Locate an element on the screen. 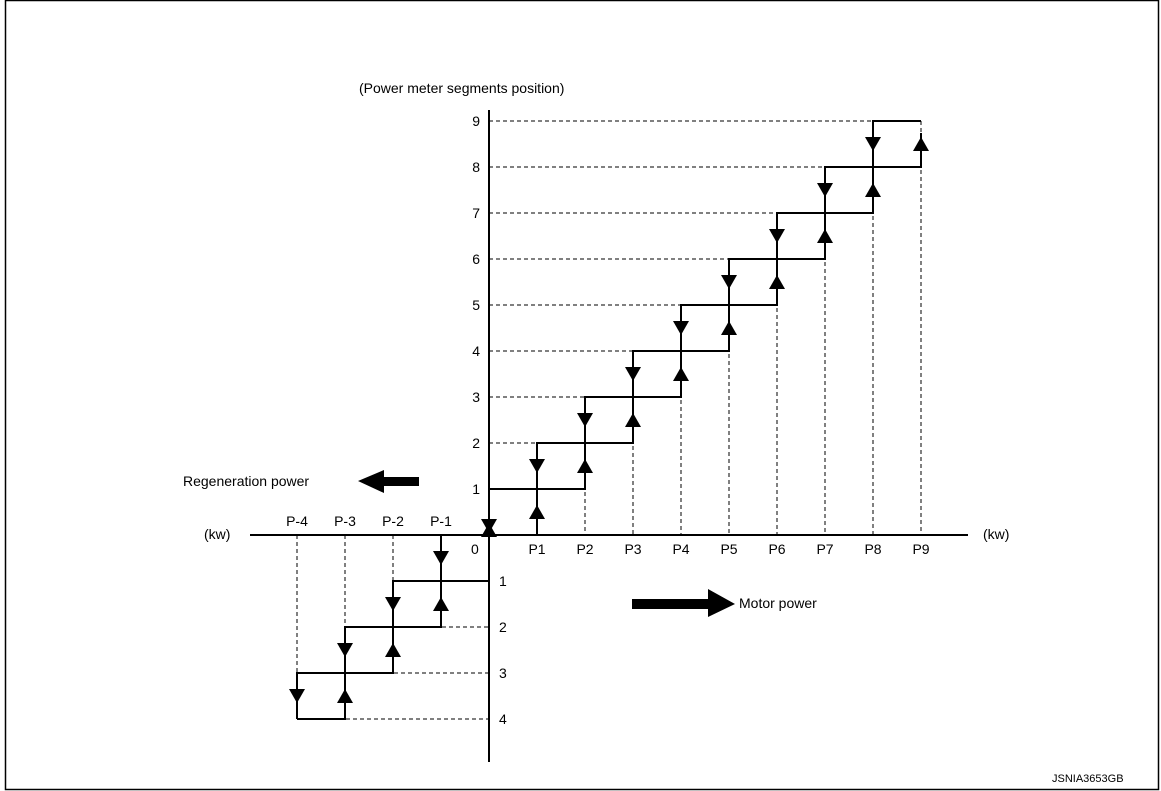 The image size is (1161, 791). segment-tick-lower: 3 is located at coordinates (503, 673).